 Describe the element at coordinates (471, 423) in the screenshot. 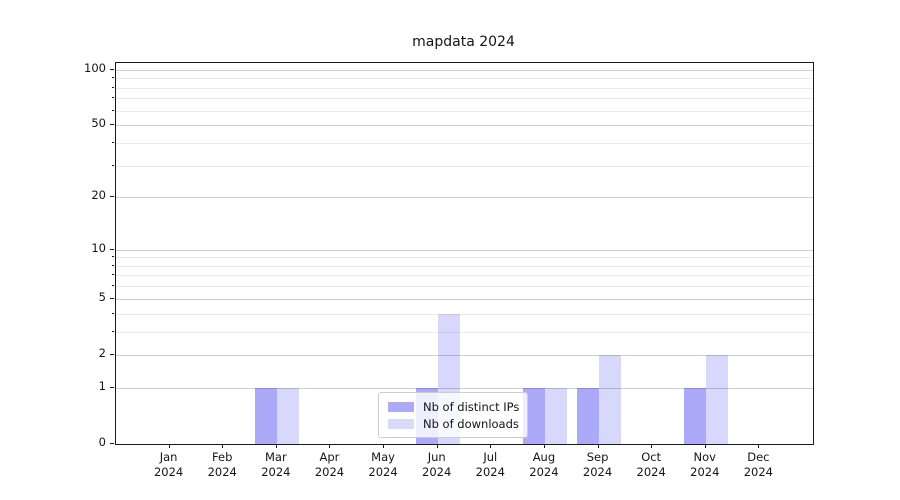

I see `legend-label-downloads: Nb of downloads` at that location.